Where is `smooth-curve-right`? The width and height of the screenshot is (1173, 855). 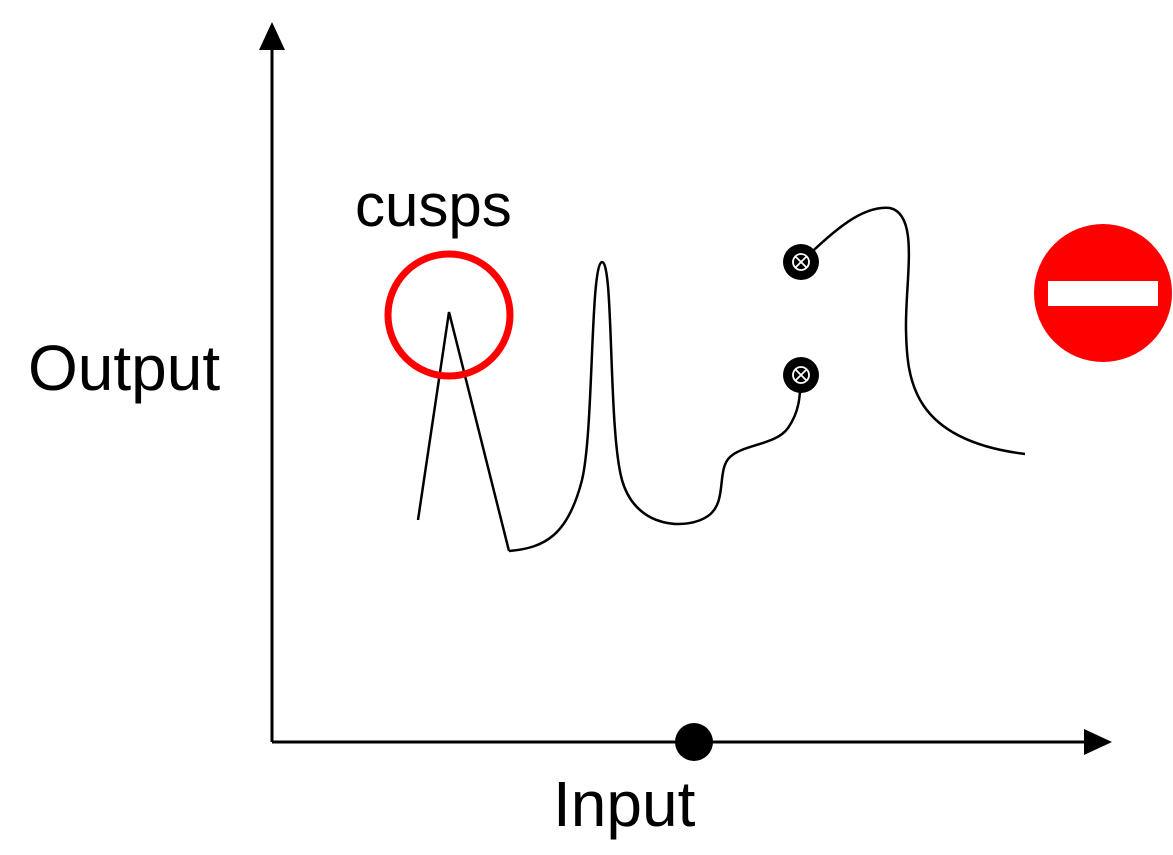
smooth-curve-right is located at coordinates (913, 331).